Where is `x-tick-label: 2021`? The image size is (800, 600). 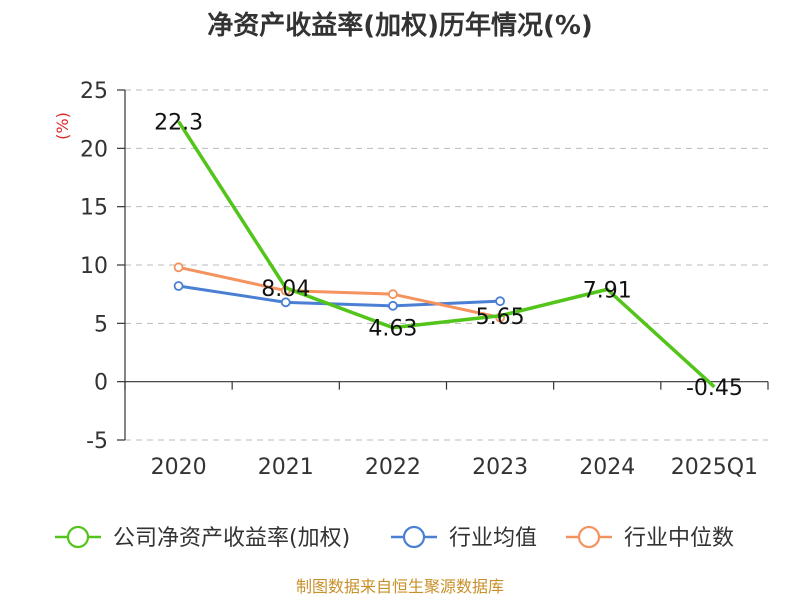 x-tick-label: 2021 is located at coordinates (286, 467).